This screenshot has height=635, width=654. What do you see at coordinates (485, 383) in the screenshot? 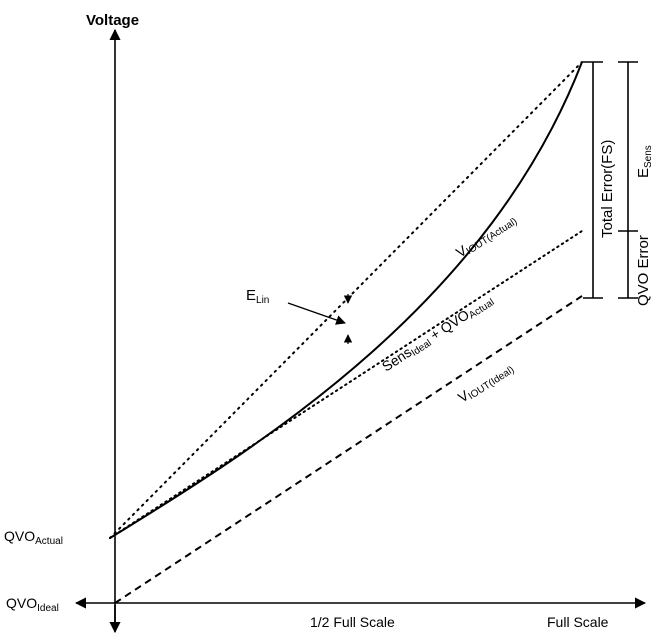
I see `ideal-line-label: VIOUT(Ideal)` at bounding box center [485, 383].